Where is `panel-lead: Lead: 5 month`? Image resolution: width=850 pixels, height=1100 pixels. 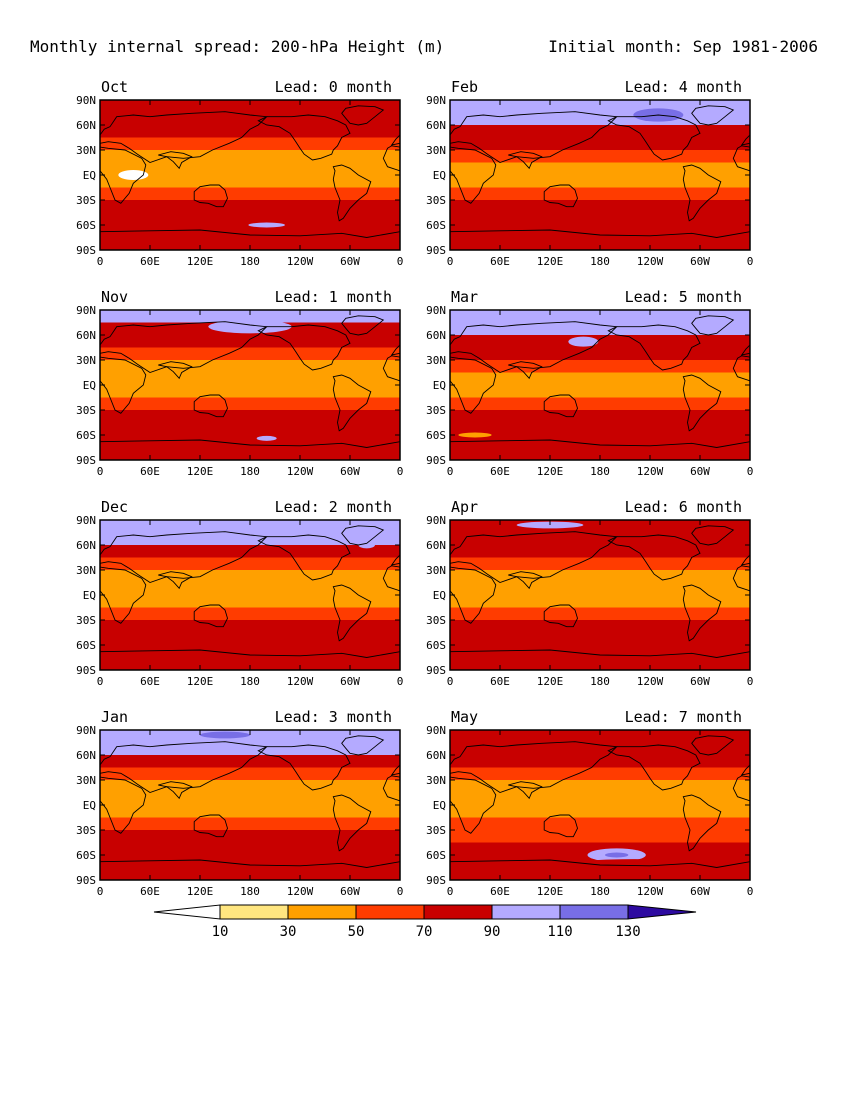 panel-lead: Lead: 5 month is located at coordinates (683, 297).